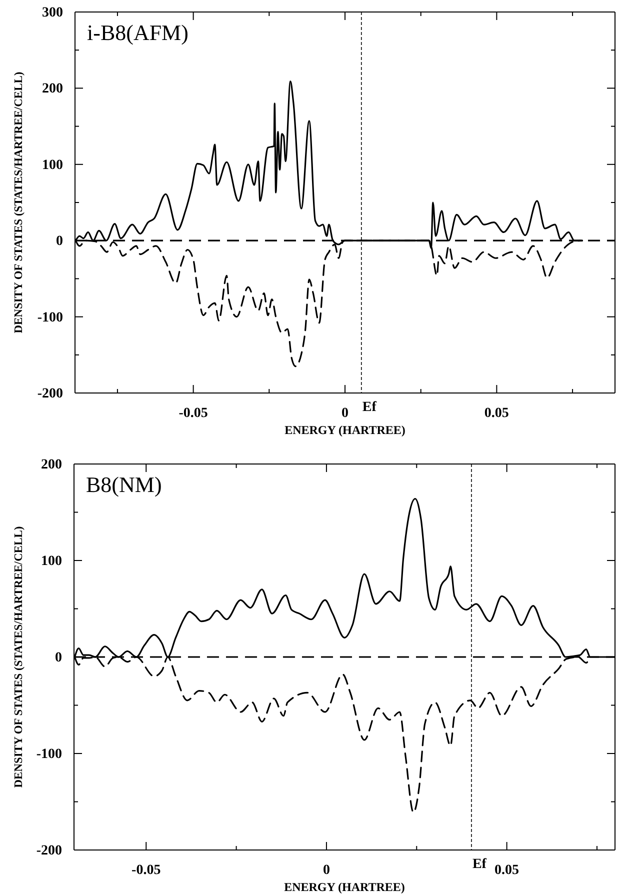 This screenshot has width=618, height=896. What do you see at coordinates (124, 484) in the screenshot?
I see `chart-title: B8(NM)` at bounding box center [124, 484].